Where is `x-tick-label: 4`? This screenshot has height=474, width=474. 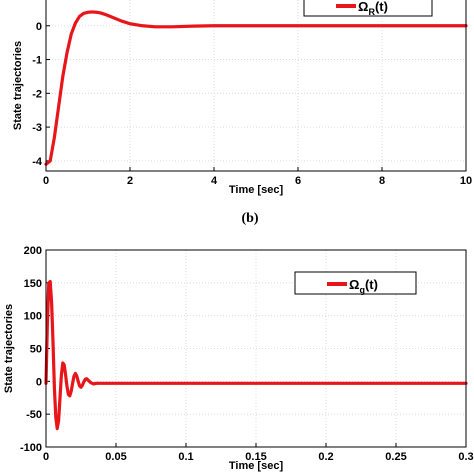
x-tick-label: 4 is located at coordinates (214, 181).